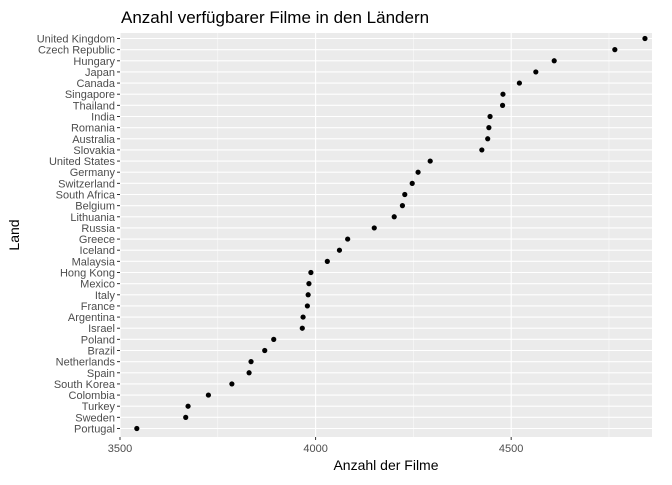 The width and height of the screenshot is (672, 485). Describe the element at coordinates (76, 40) in the screenshot. I see `y-tick-label: United Kingdom` at that location.